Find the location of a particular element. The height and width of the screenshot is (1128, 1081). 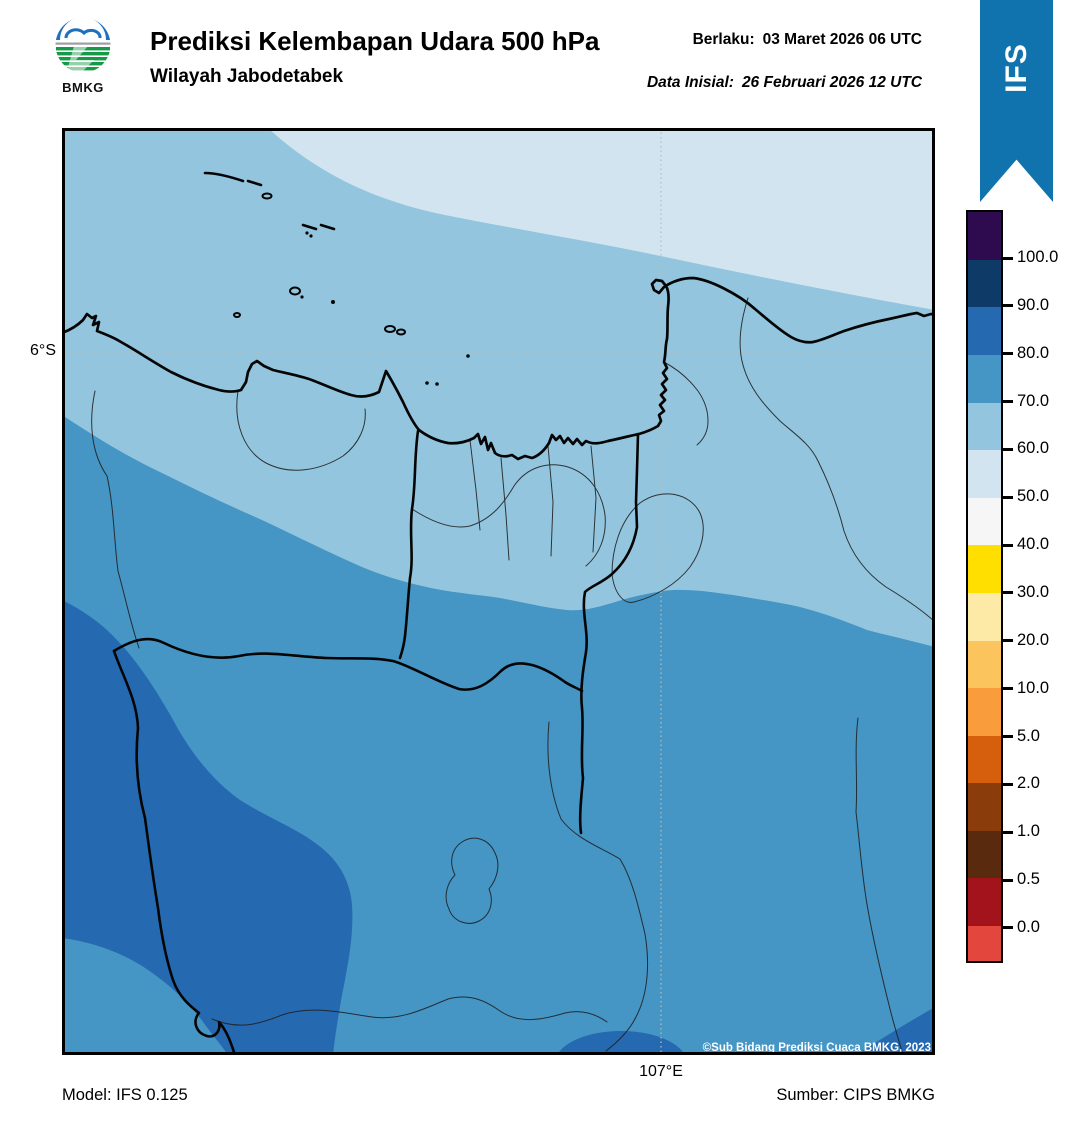

colorbar-tick-label: 60.0 is located at coordinates (1033, 448).